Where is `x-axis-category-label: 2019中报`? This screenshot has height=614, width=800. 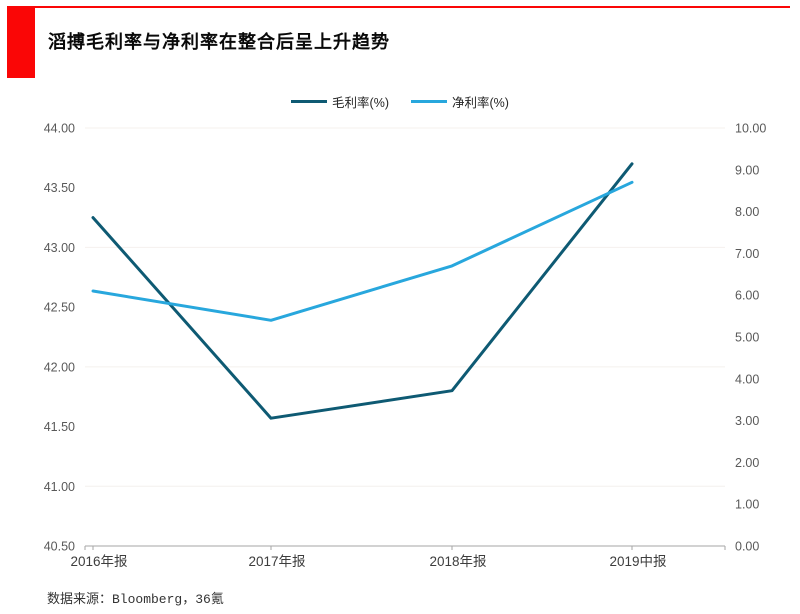 x-axis-category-label: 2019中报 is located at coordinates (637, 561).